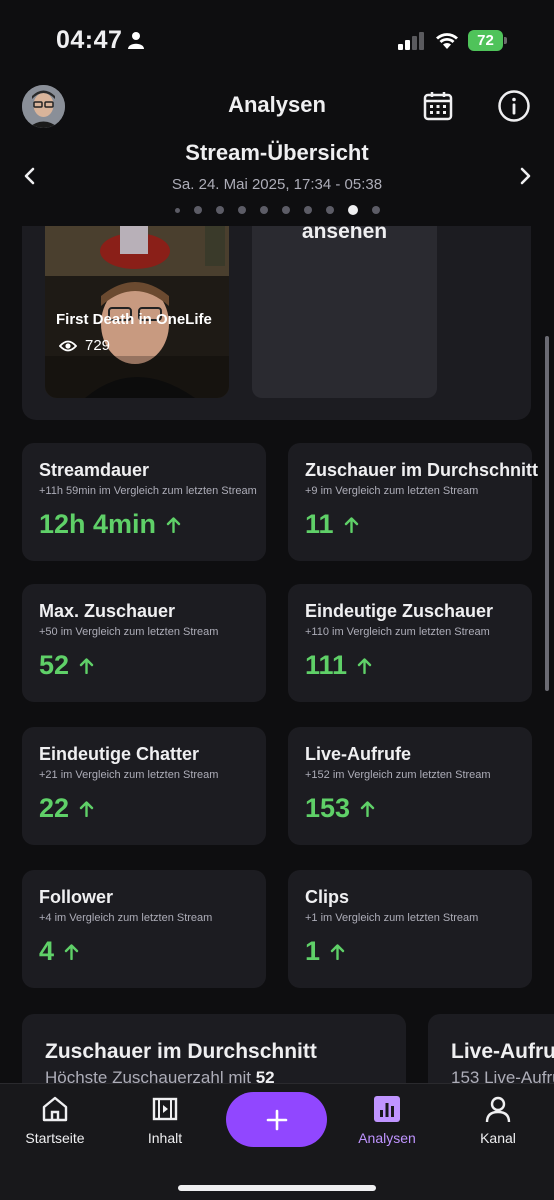 This screenshot has width=554, height=1200. What do you see at coordinates (392, 491) in the screenshot?
I see `stat-comparison: +9 im Vergleich zum letzten Stream` at bounding box center [392, 491].